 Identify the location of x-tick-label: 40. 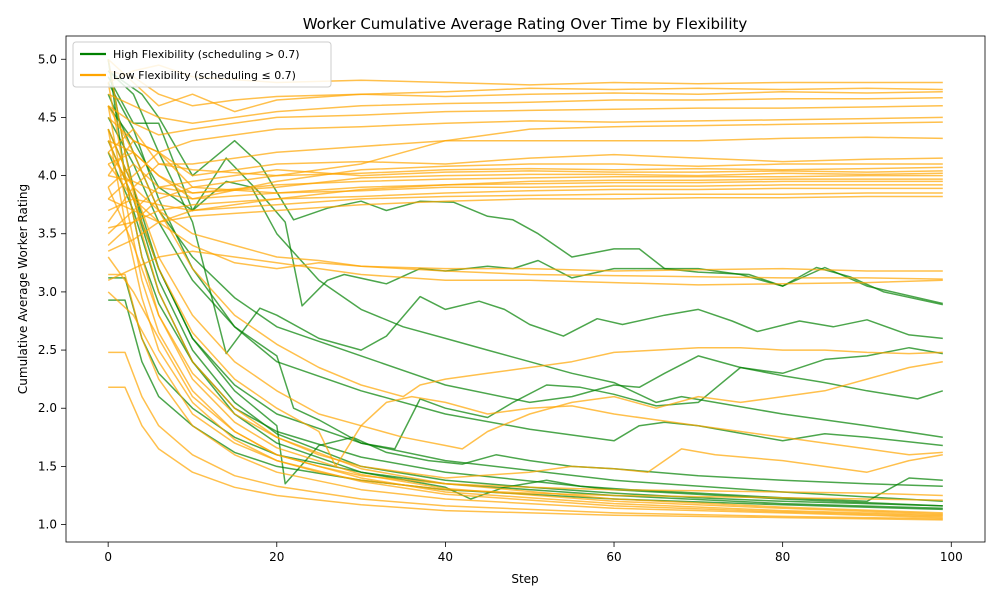
(445, 557).